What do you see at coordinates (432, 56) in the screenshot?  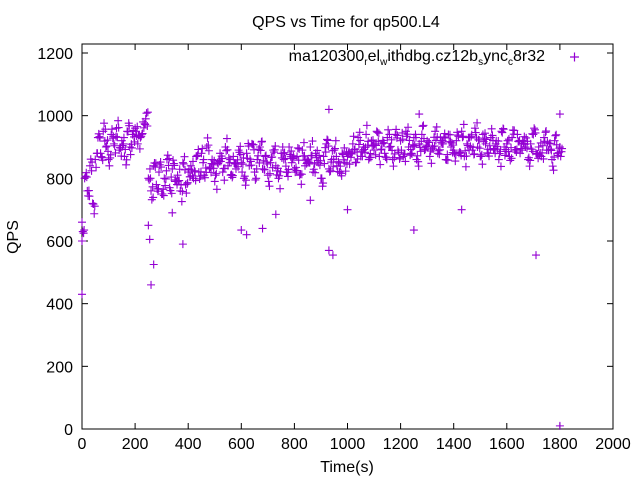 I see `legend-label-part: ithdbg.cz12b` at bounding box center [432, 56].